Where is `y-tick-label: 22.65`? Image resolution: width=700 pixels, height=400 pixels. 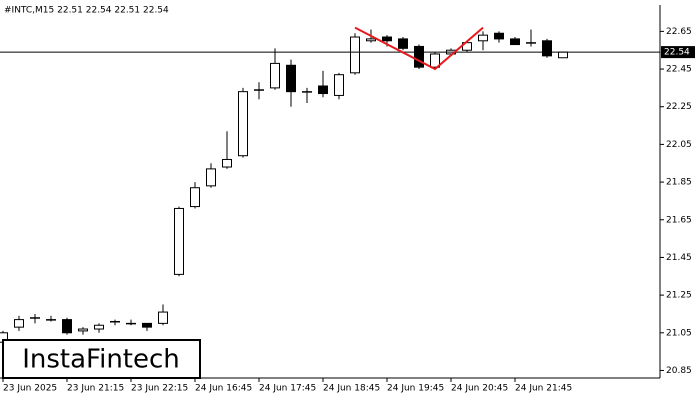 y-tick-label: 22.65 is located at coordinates (679, 32).